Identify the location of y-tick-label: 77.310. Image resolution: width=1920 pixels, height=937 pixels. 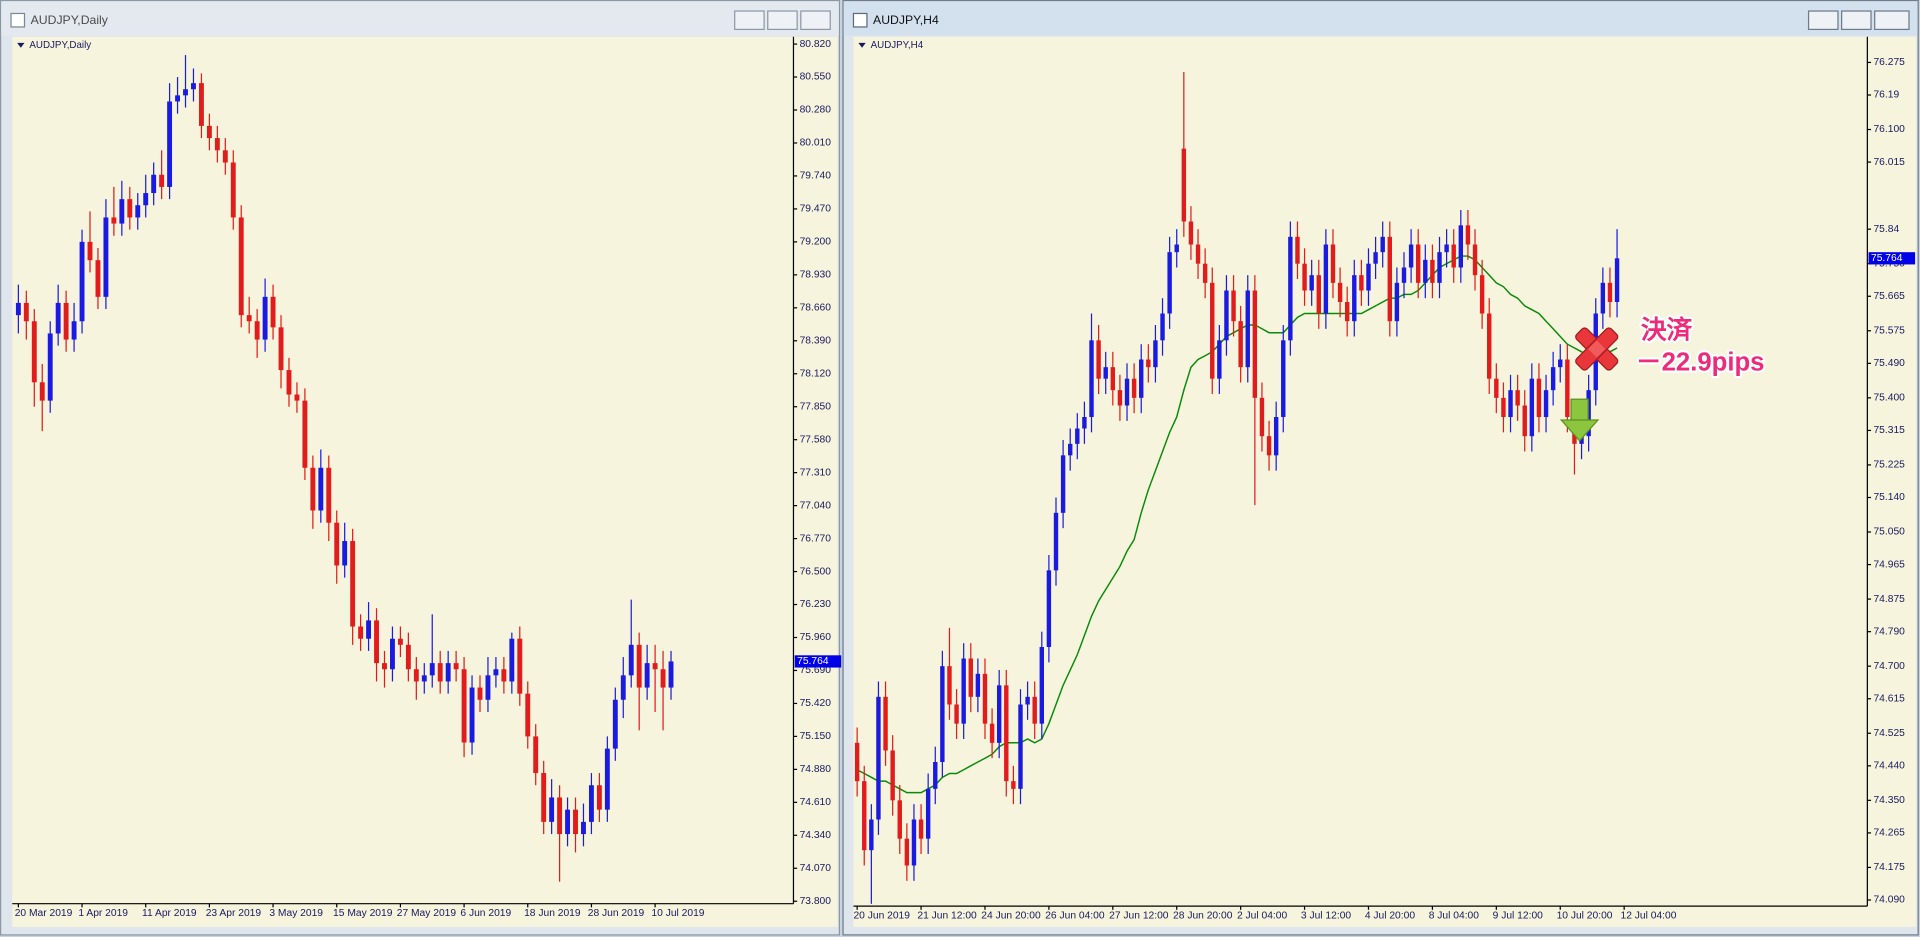
(816, 472).